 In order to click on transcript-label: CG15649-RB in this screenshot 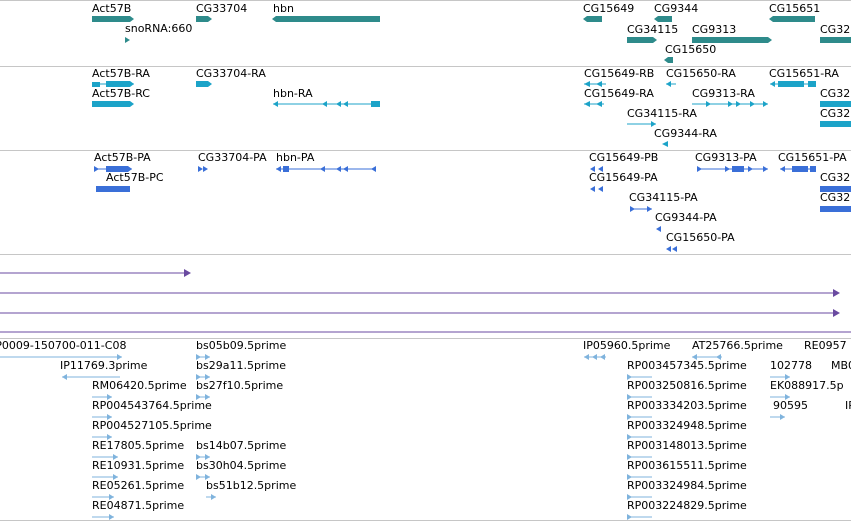, I will do `click(619, 73)`.